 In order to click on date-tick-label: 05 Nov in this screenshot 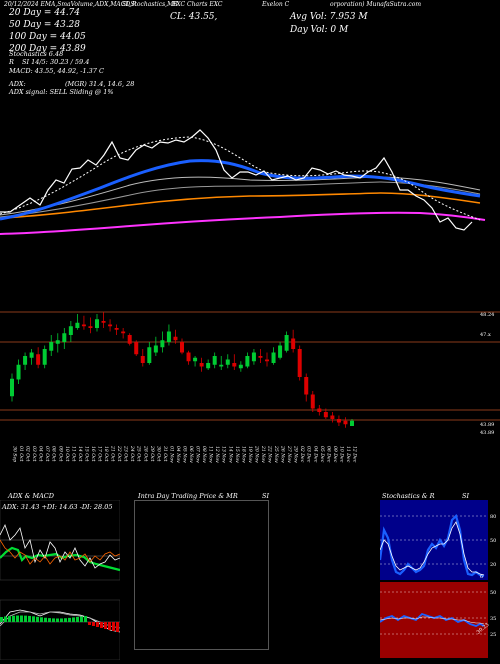, I will do `click(185, 454)`.